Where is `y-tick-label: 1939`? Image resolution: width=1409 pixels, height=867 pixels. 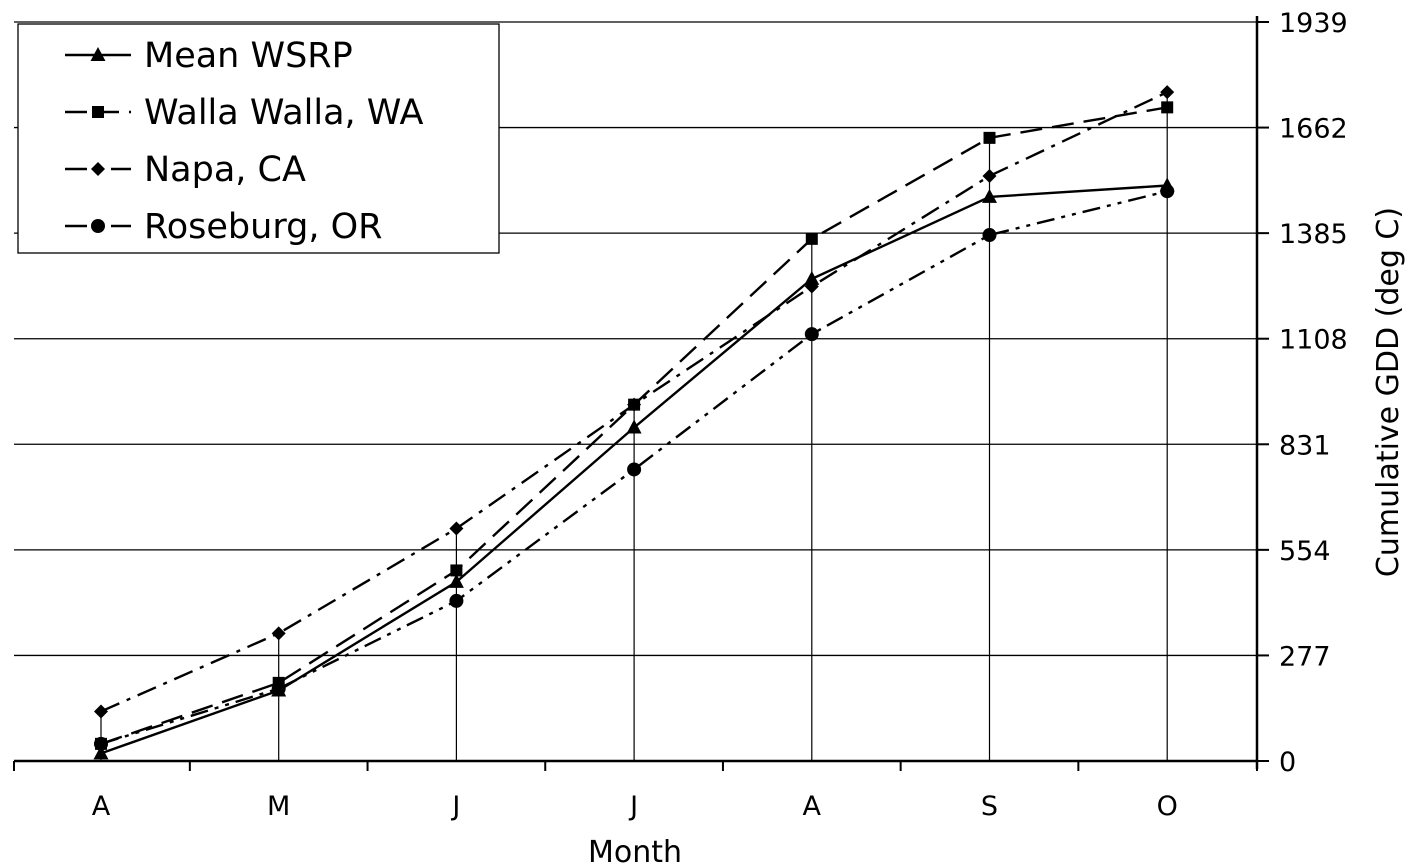
y-tick-label: 1939 is located at coordinates (1313, 23).